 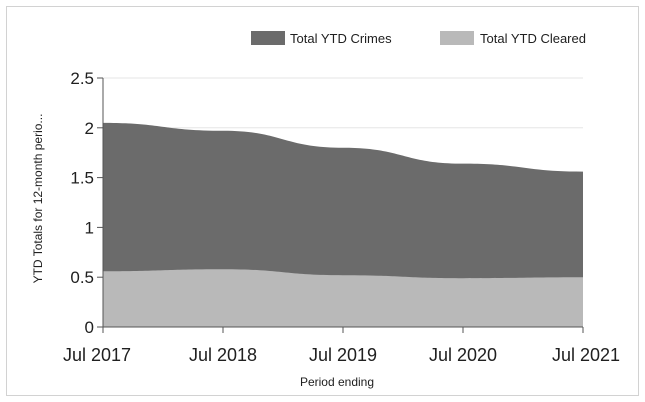 What do you see at coordinates (82, 178) in the screenshot?
I see `y-tick-label: 1.5` at bounding box center [82, 178].